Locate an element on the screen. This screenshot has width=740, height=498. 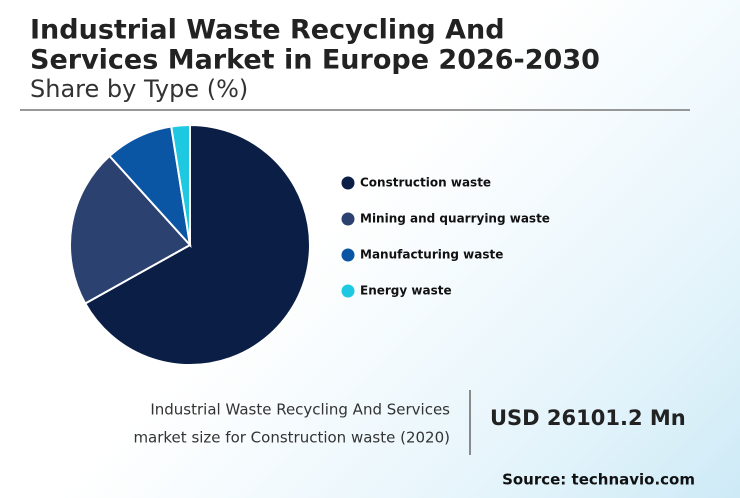
chart-title: Industrial Waste Recycling And is located at coordinates (267, 30).